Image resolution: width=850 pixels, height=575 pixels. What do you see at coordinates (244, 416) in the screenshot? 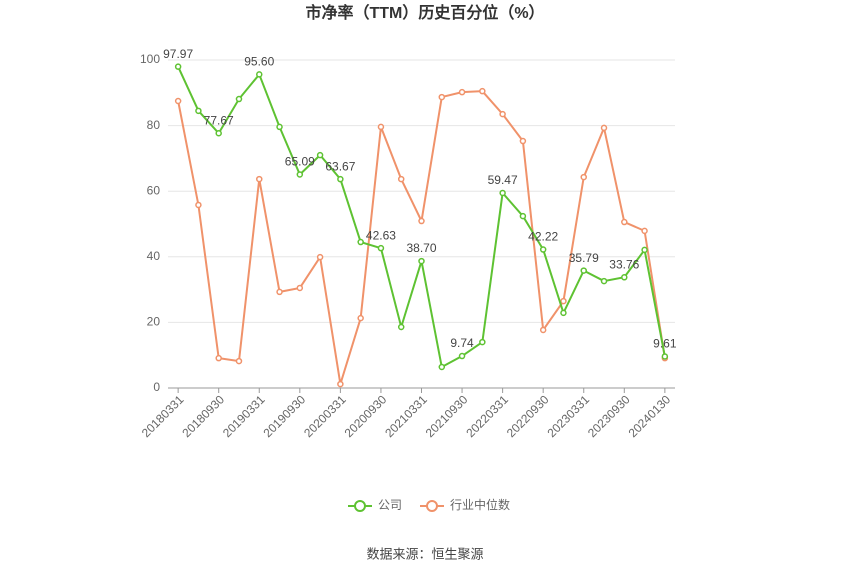
I see `x-tick-label: 20190331` at bounding box center [244, 416].